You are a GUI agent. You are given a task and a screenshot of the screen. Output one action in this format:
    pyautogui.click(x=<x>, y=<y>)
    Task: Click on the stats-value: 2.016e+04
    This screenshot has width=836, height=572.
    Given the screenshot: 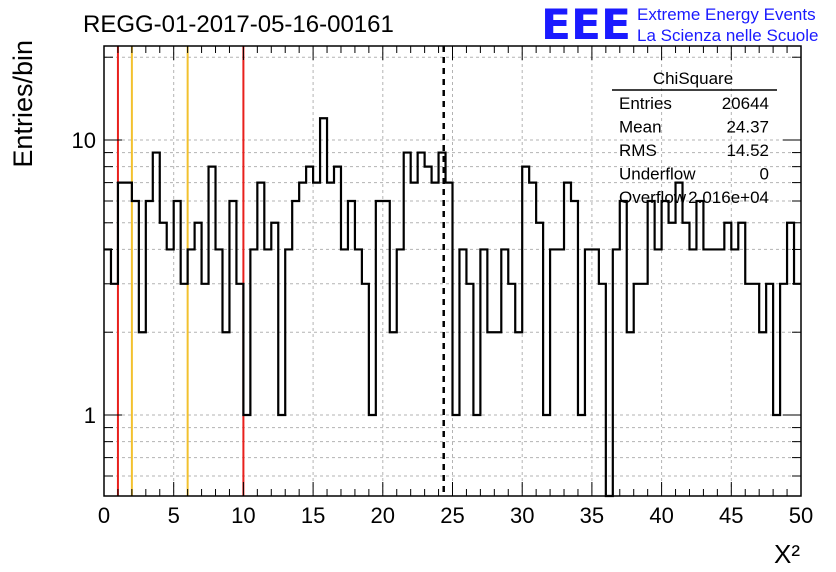 What is the action you would take?
    pyautogui.click(x=728, y=197)
    